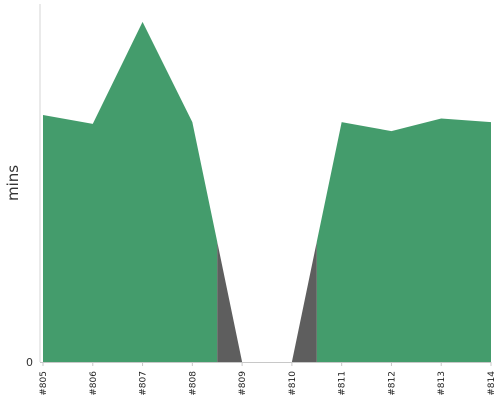 The height and width of the screenshot is (400, 500). Describe the element at coordinates (343, 383) in the screenshot. I see `x-tick-label: #811` at that location.